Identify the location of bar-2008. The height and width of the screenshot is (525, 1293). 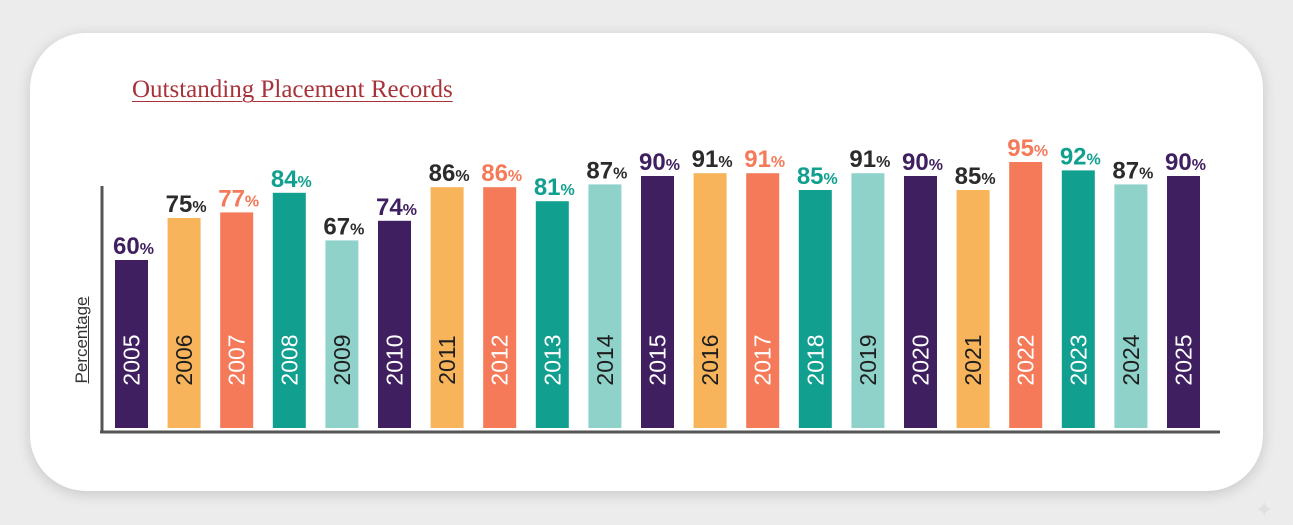
(289, 310).